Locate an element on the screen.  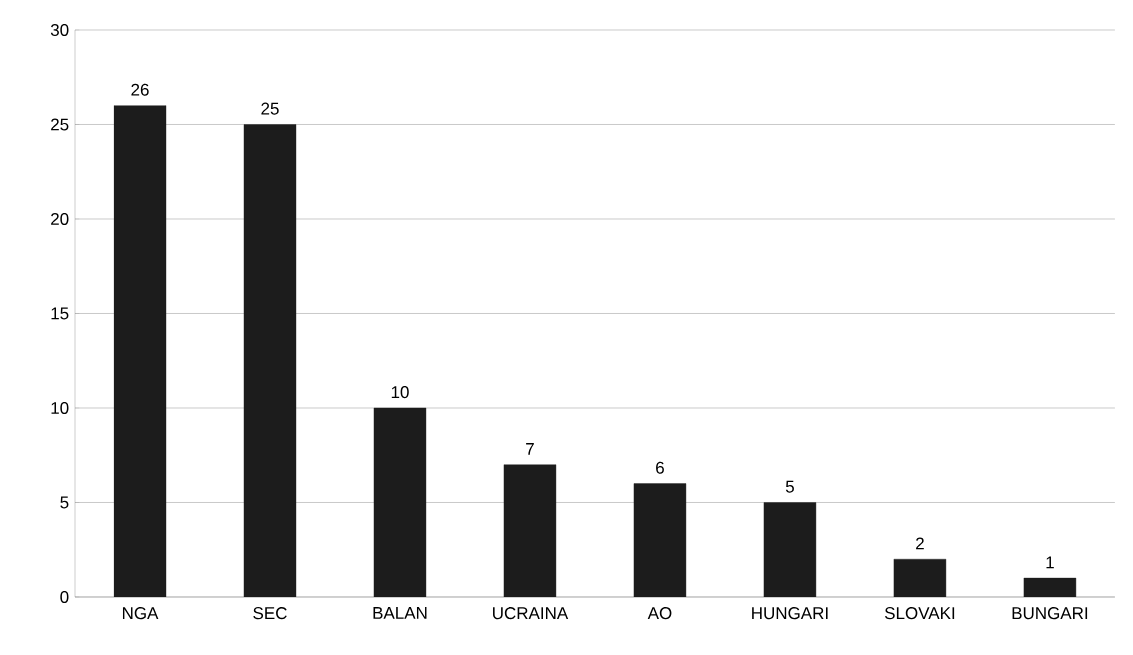
x-tick-label: SLOVAKI is located at coordinates (919, 613).